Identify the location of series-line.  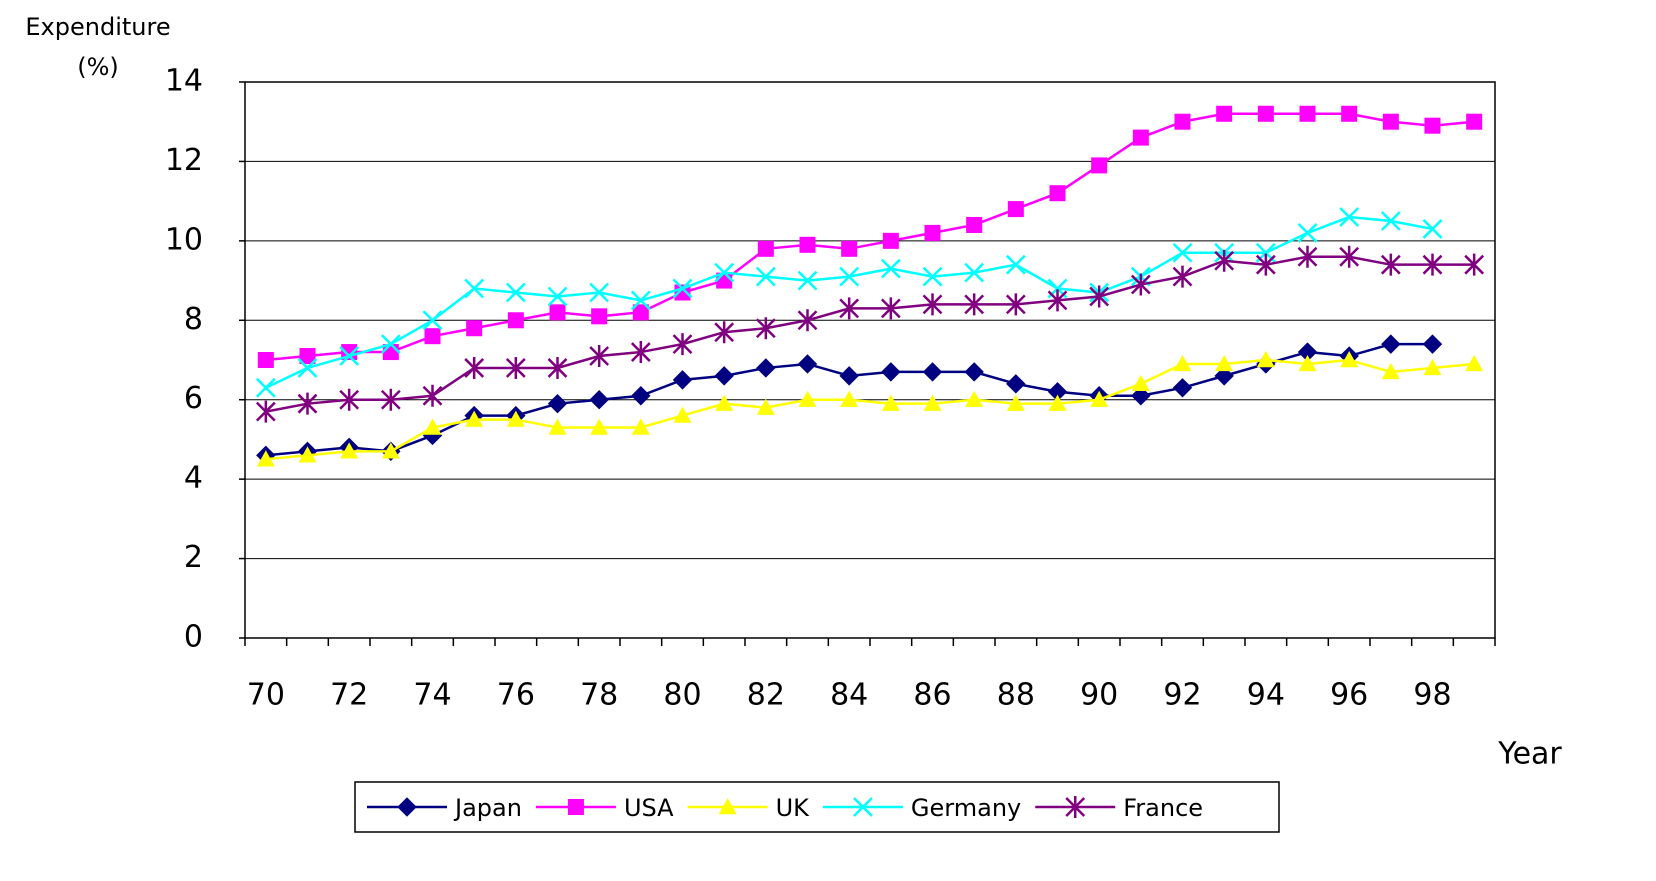
(870, 334).